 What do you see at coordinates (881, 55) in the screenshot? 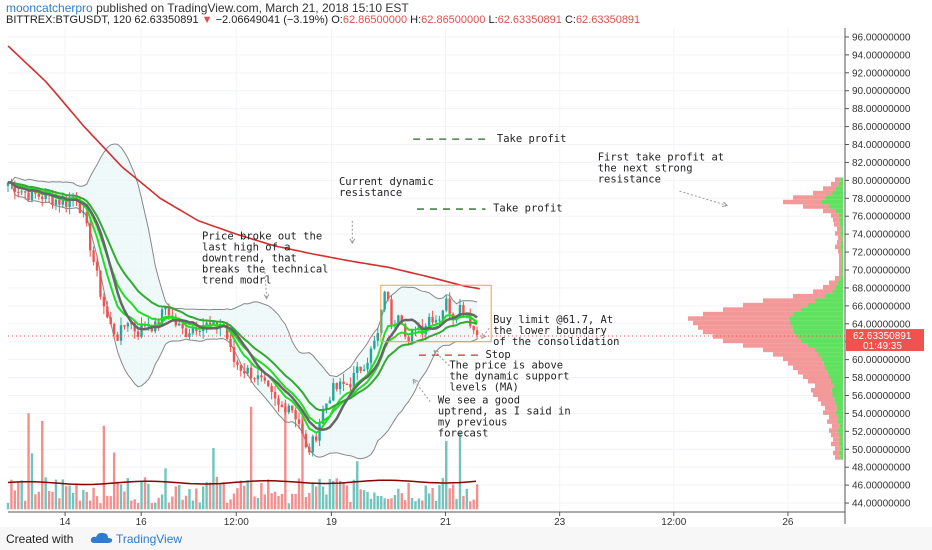
I see `price-tick-label: 94.00000000` at bounding box center [881, 55].